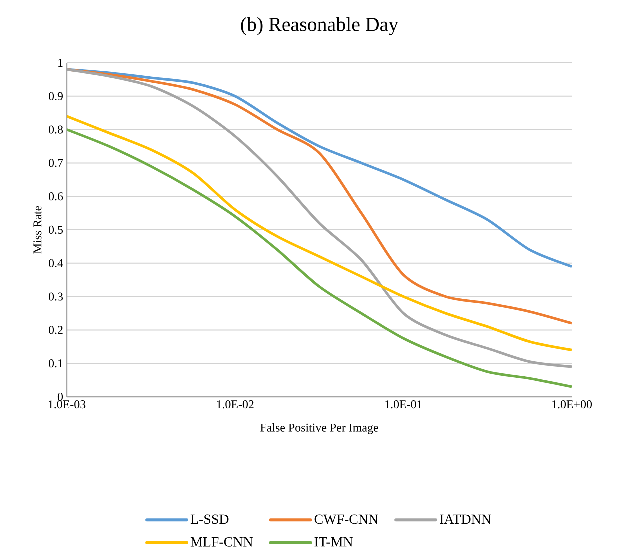 This screenshot has height=552, width=618. I want to click on y-axis-title: Miss Rate, so click(38, 230).